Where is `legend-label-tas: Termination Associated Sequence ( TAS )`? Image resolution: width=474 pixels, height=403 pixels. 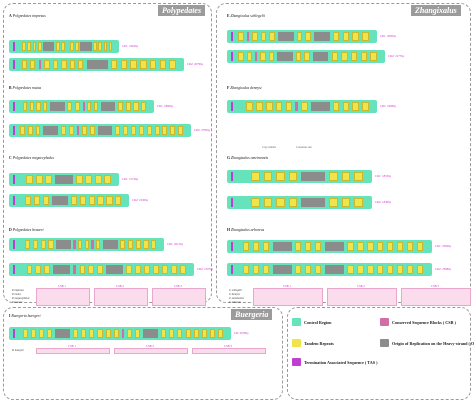
legend-label-tas: Termination Associated Sequence ( TAS ) is located at coordinates (341, 362).